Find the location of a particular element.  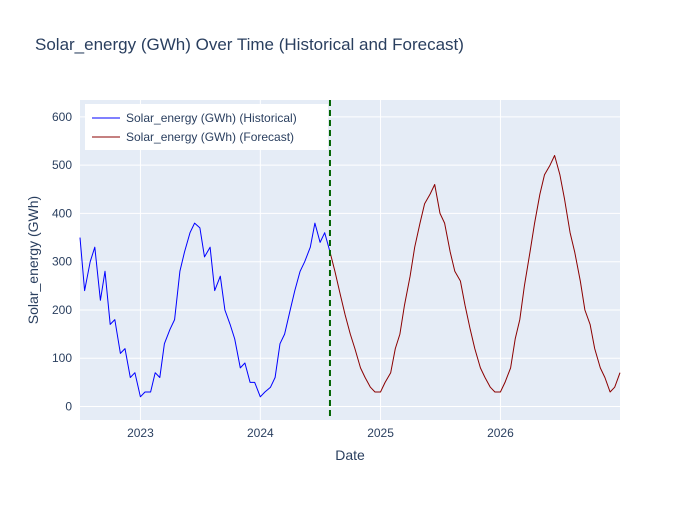

legend-box is located at coordinates (206, 127).